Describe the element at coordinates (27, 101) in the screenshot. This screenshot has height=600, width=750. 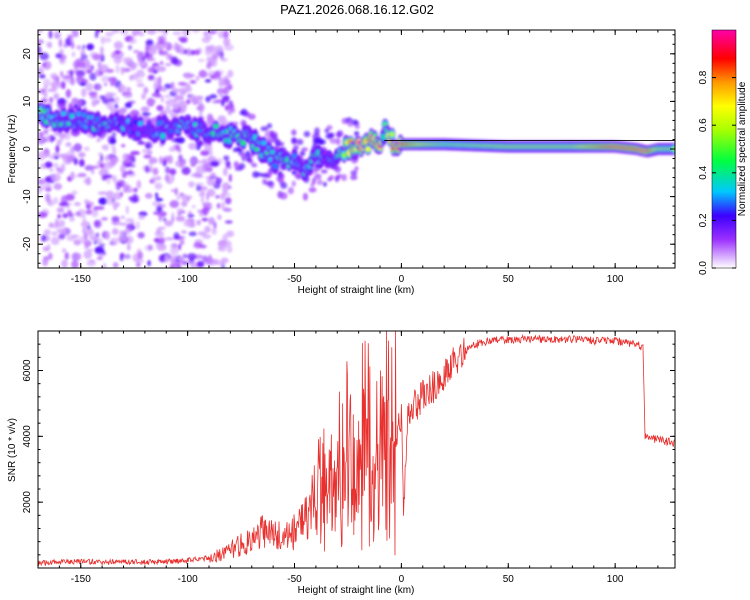
I see `spectrogram-ytick-label: 10` at that location.